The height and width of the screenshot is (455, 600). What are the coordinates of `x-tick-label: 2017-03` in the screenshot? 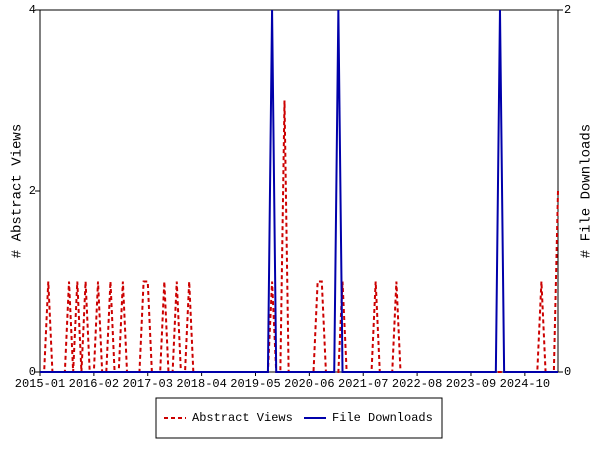 It's located at (148, 384).